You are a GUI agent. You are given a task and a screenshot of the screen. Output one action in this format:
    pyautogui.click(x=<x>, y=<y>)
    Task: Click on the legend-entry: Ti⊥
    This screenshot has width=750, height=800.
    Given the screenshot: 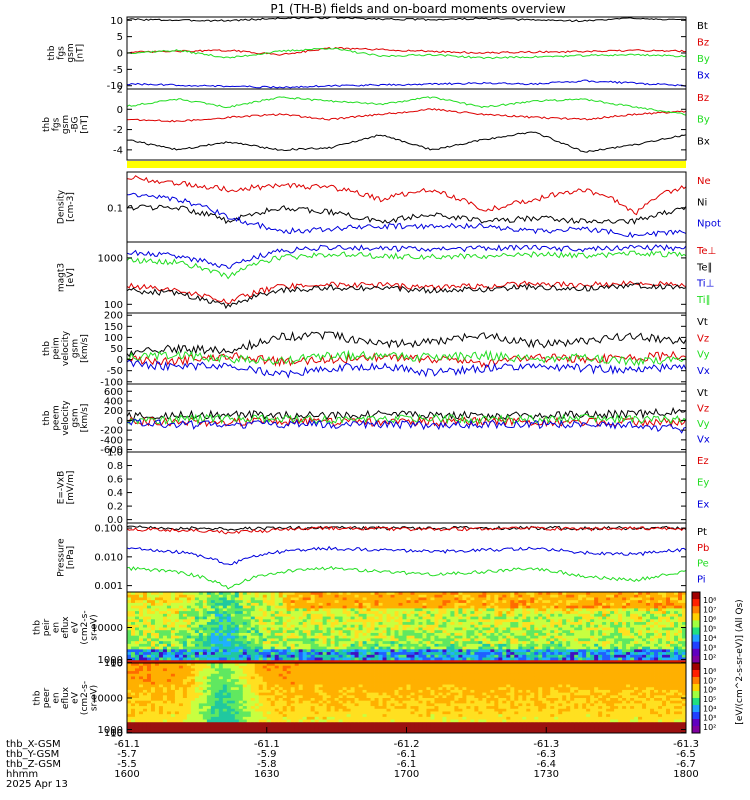 What is the action you would take?
    pyautogui.click(x=705, y=284)
    